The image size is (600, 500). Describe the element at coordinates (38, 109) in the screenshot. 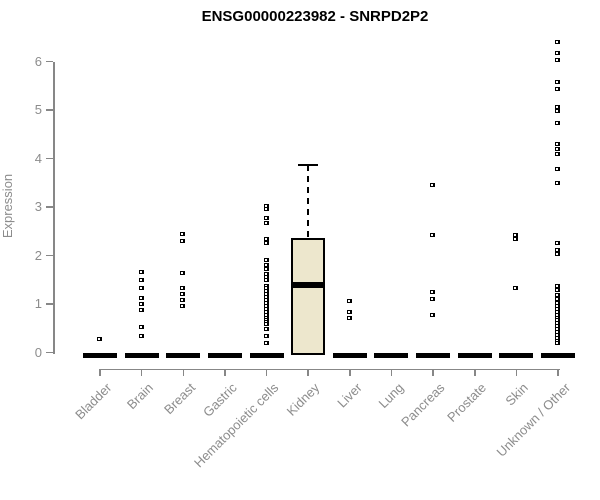

I see `y-tick-label: 5` at that location.